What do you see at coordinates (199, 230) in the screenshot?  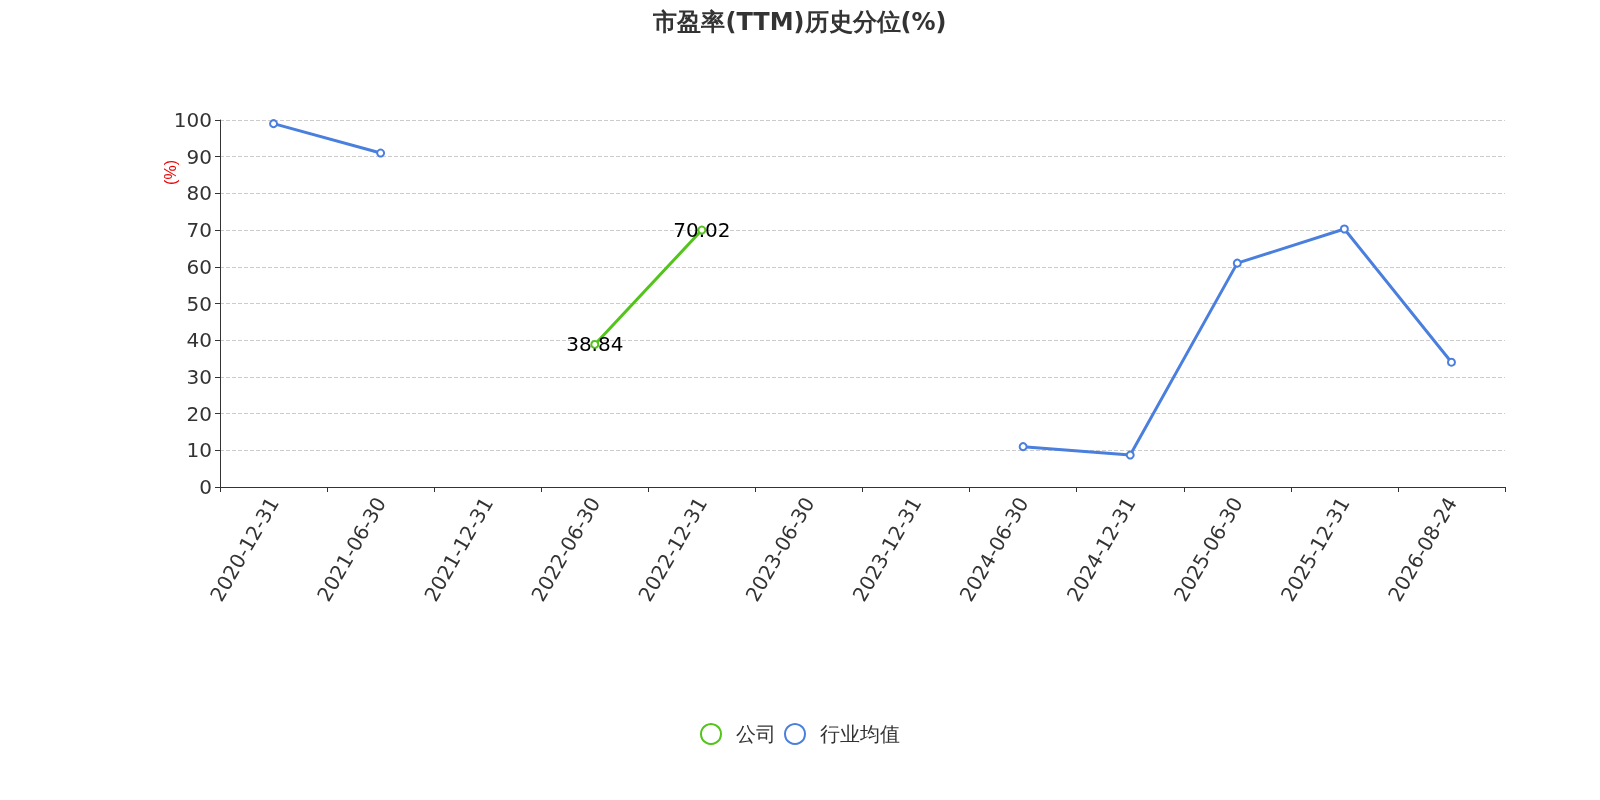 I see `y-tick-label: 70` at bounding box center [199, 230].